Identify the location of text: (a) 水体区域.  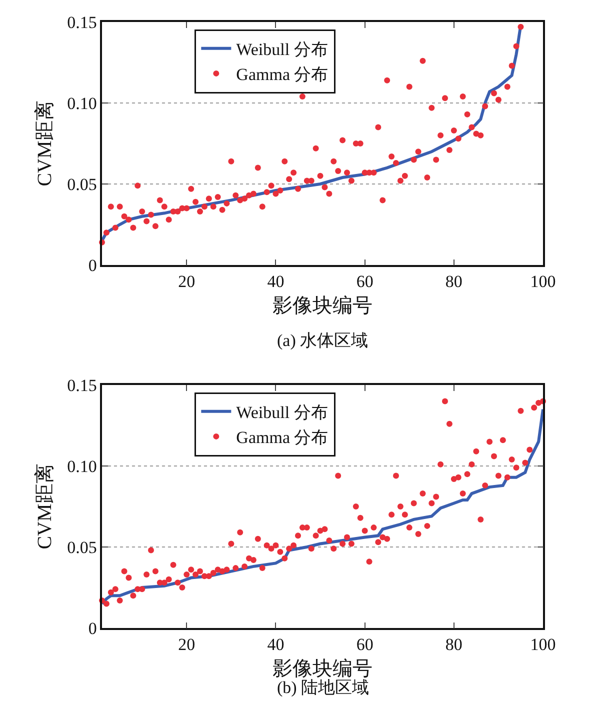
(322, 340).